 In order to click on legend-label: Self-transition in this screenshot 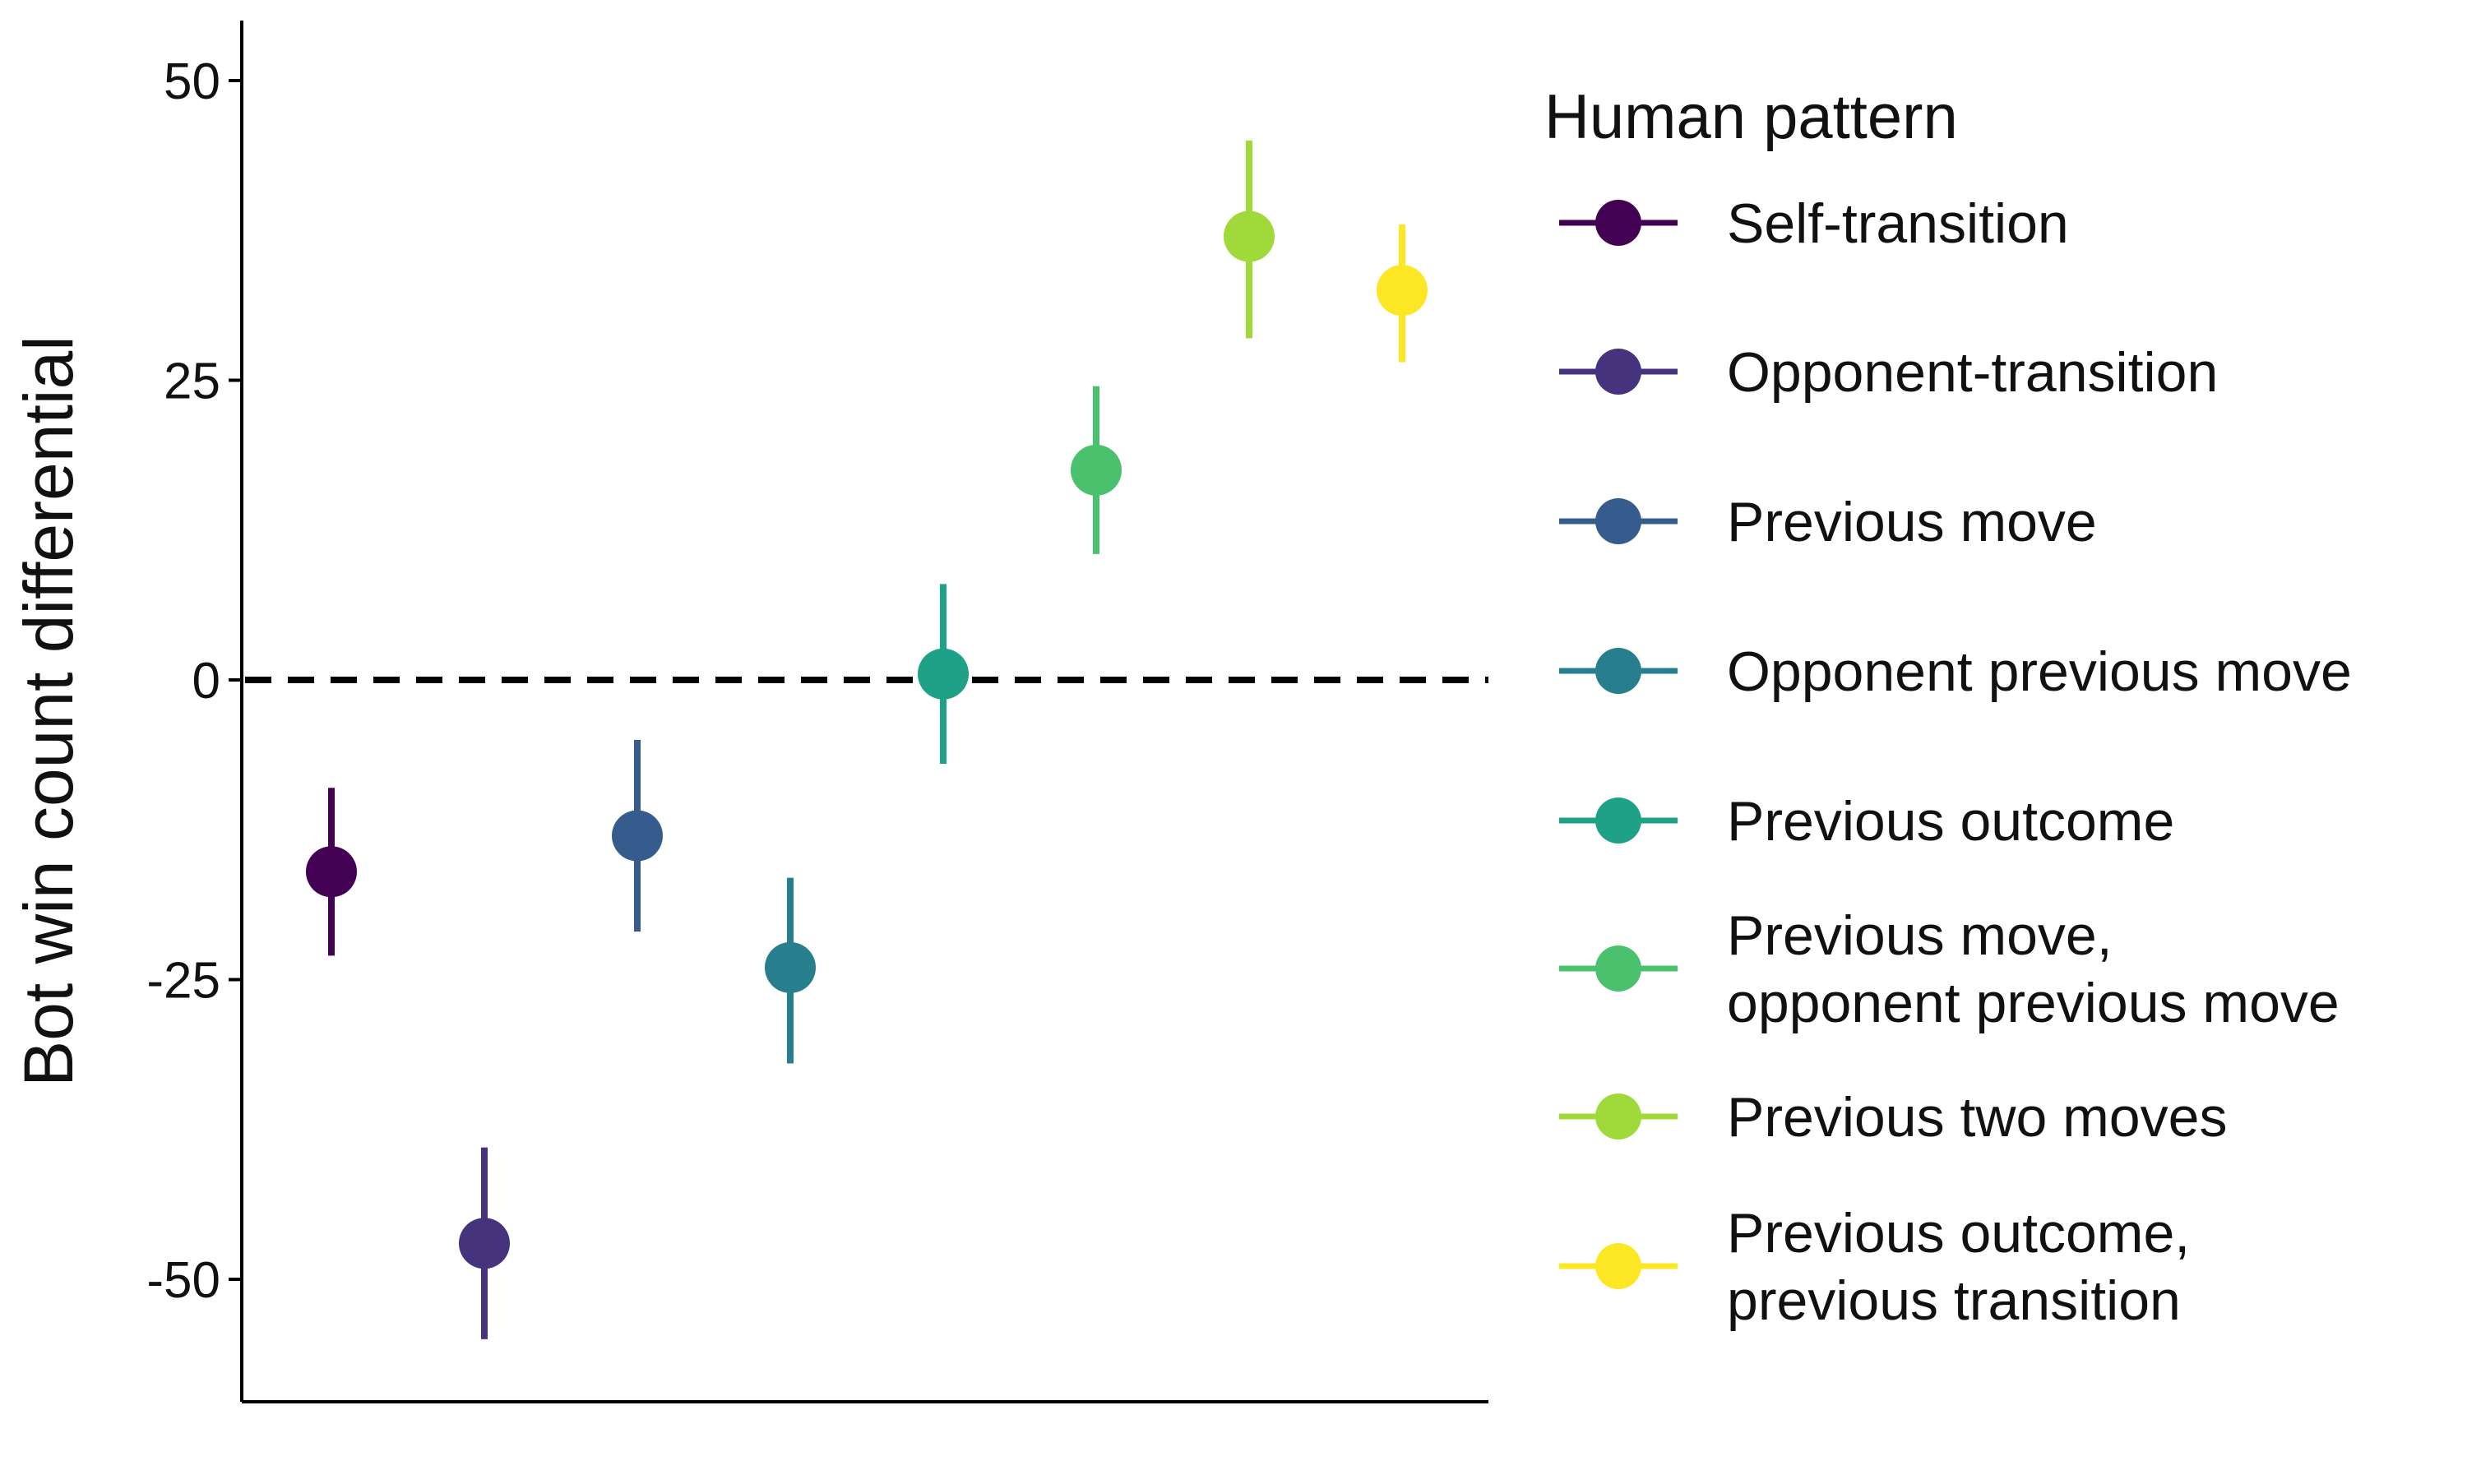, I will do `click(1898, 224)`.